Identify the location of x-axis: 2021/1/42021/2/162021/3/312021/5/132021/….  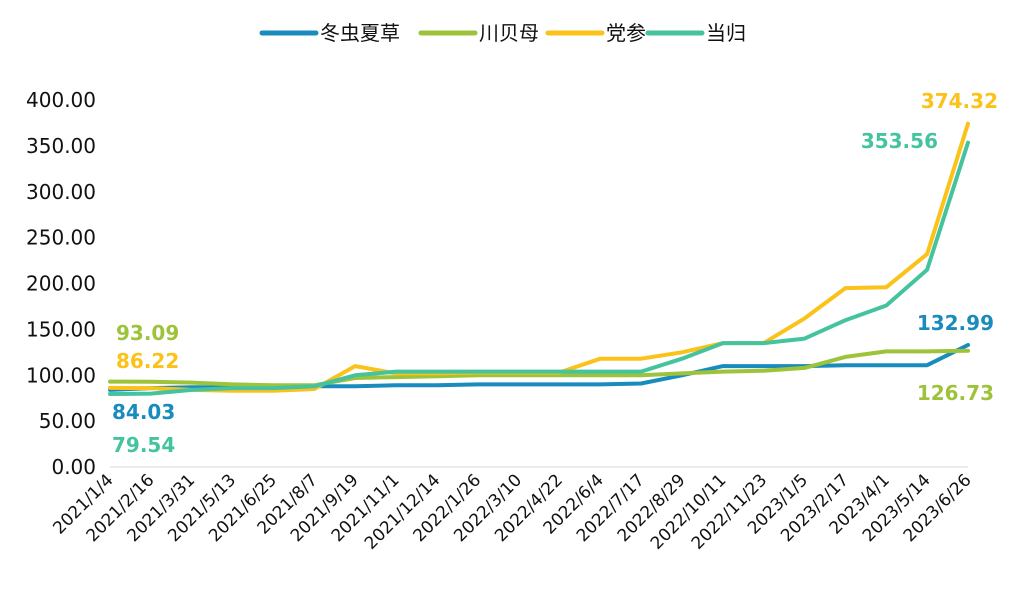
(512, 510).